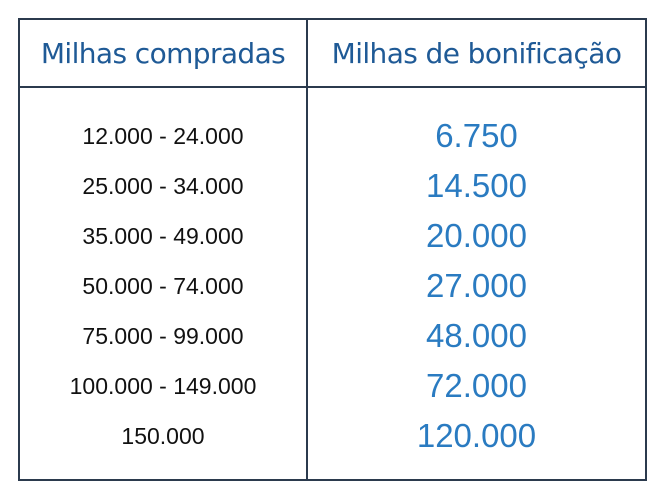 This screenshot has height=500, width=662. I want to click on header-divider, so click(332, 87).